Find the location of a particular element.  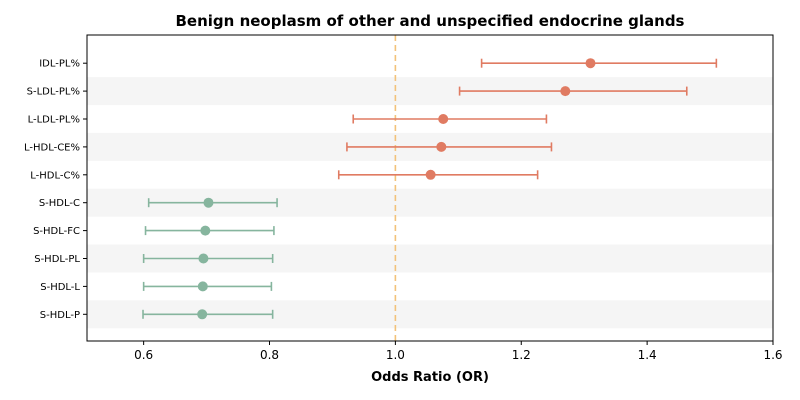

x-tick-label: 1.0 is located at coordinates (395, 355).